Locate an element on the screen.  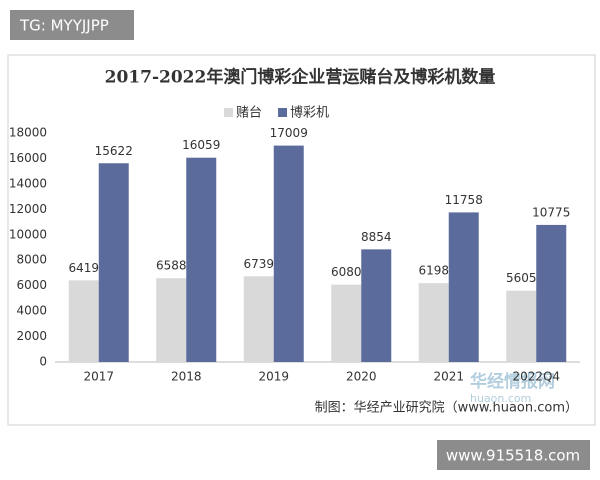
watermark: www.915518.com is located at coordinates (513, 456).